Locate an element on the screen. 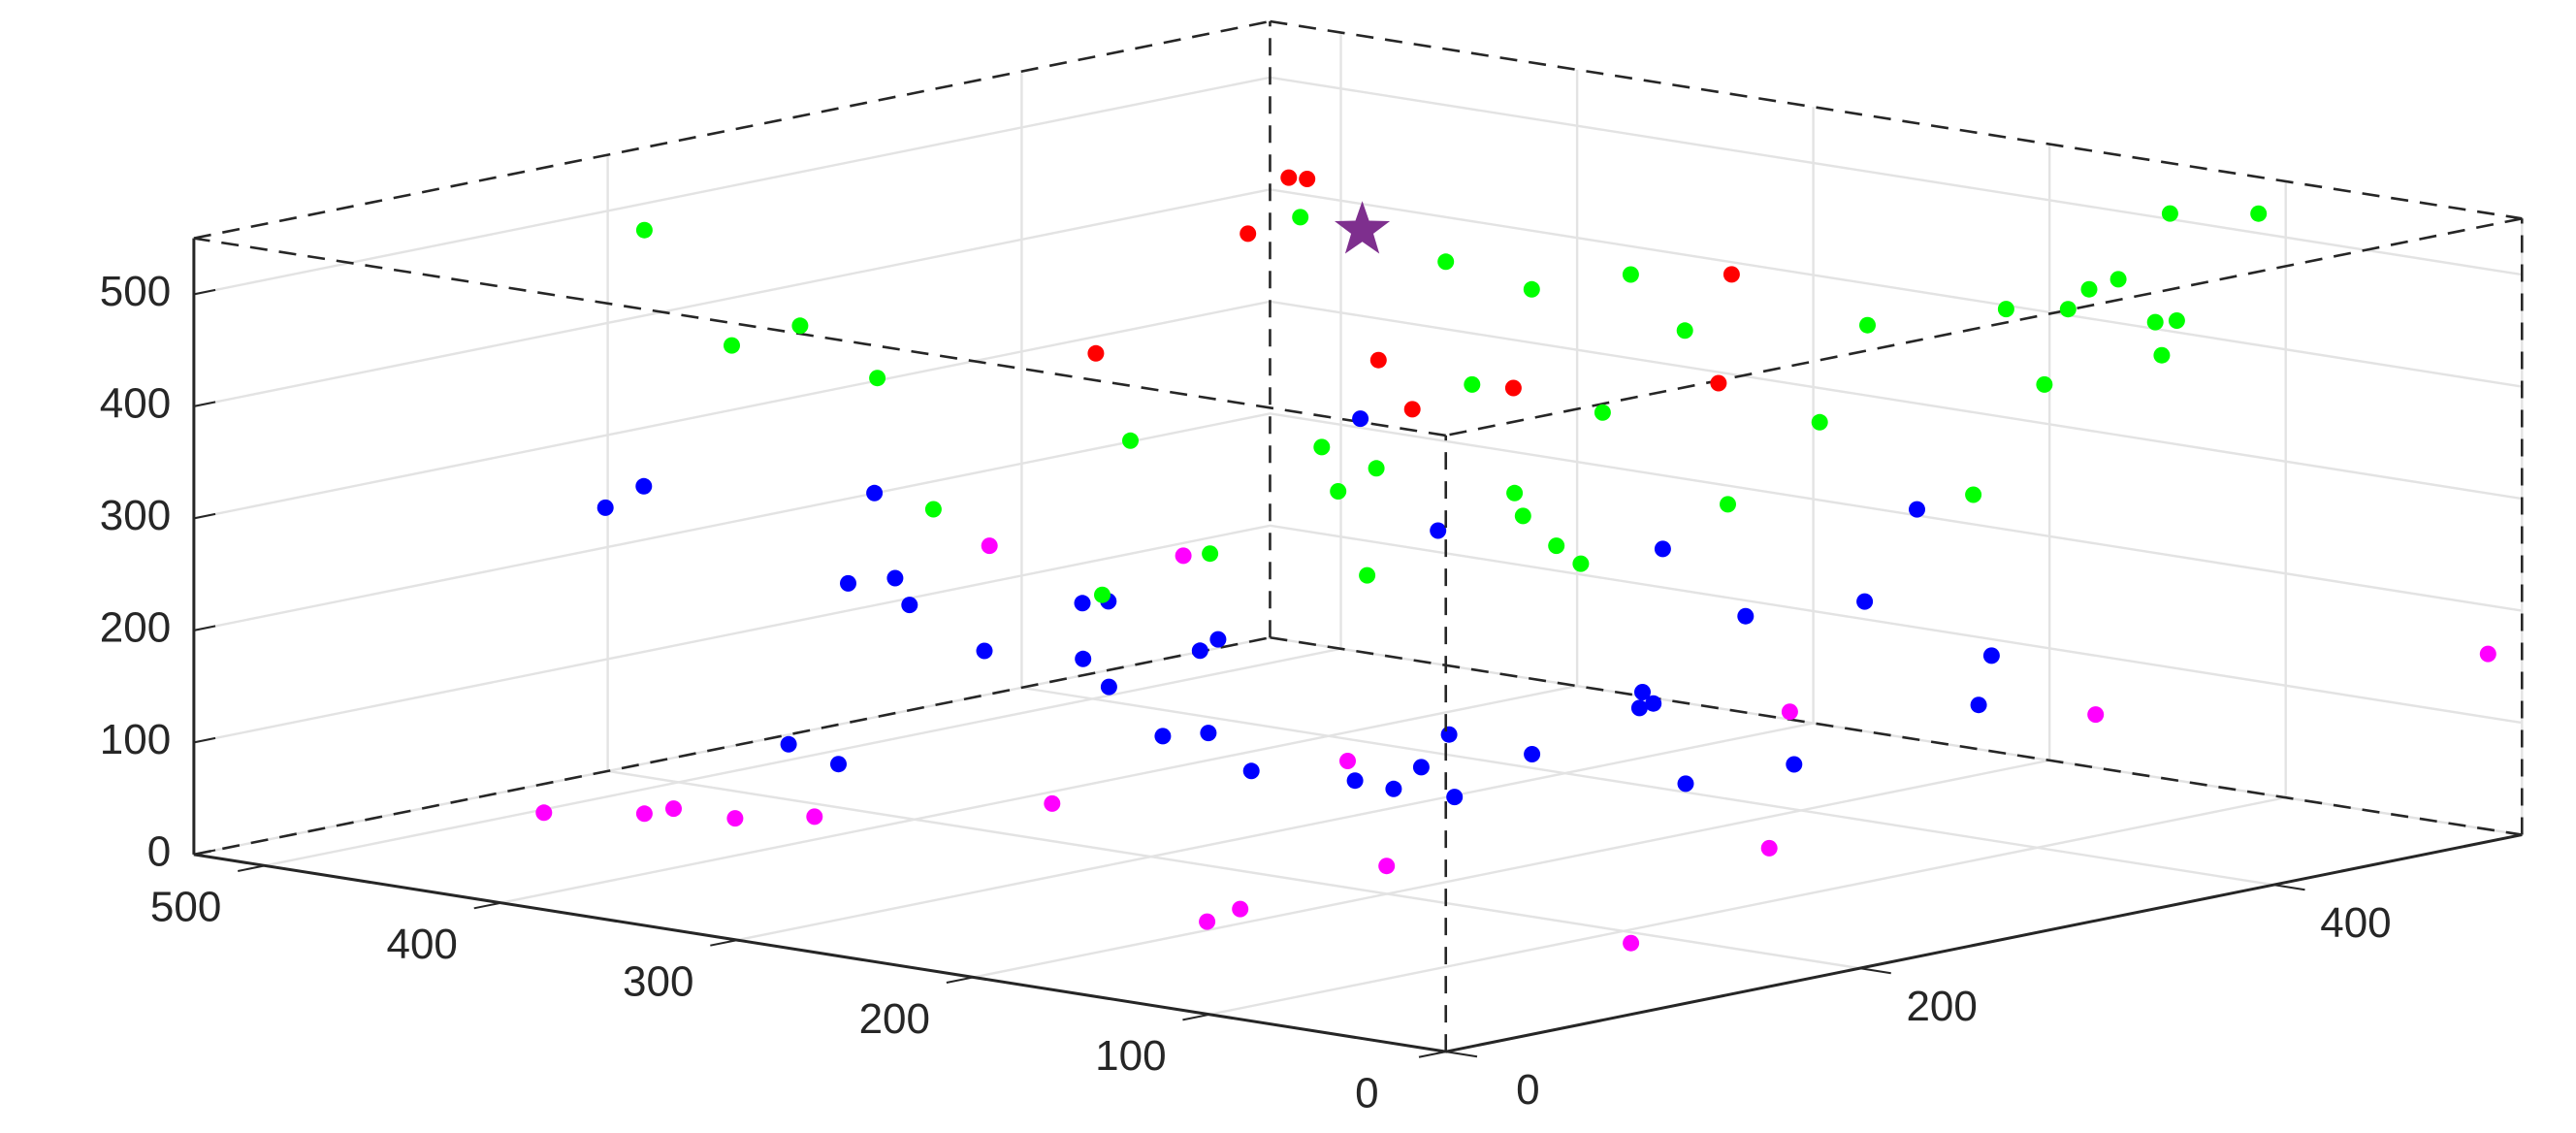 This screenshot has height=1133, width=2576. axis-line is located at coordinates (819, 953).